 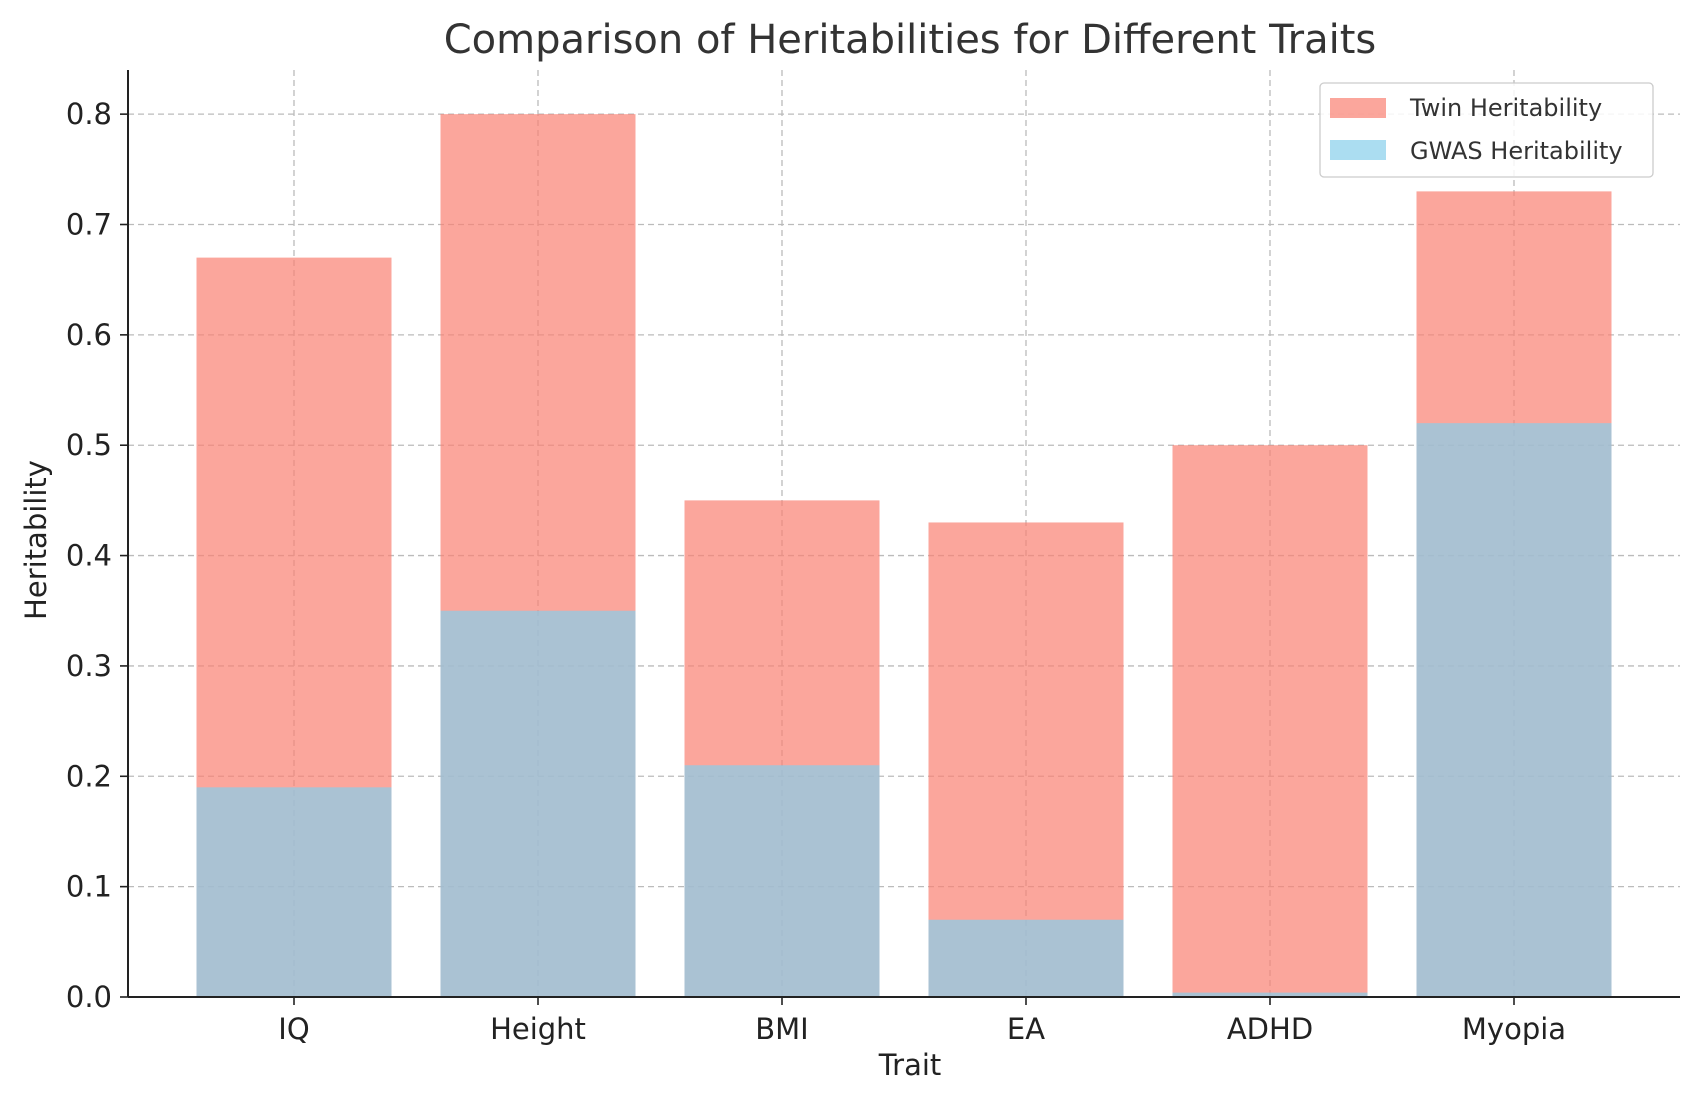 What do you see at coordinates (89, 776) in the screenshot?
I see `y-tick-label: 0.2` at bounding box center [89, 776].